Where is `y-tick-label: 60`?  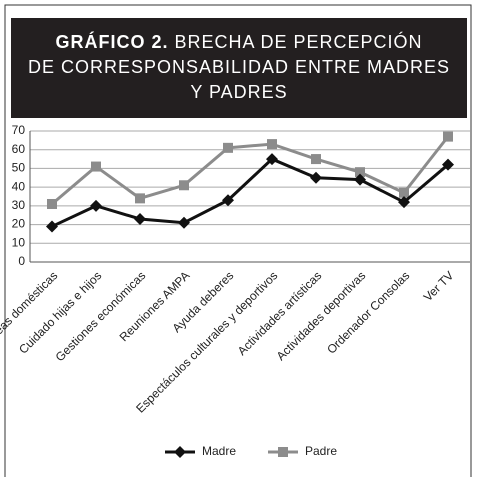
y-tick-label: 60 is located at coordinates (19, 149).